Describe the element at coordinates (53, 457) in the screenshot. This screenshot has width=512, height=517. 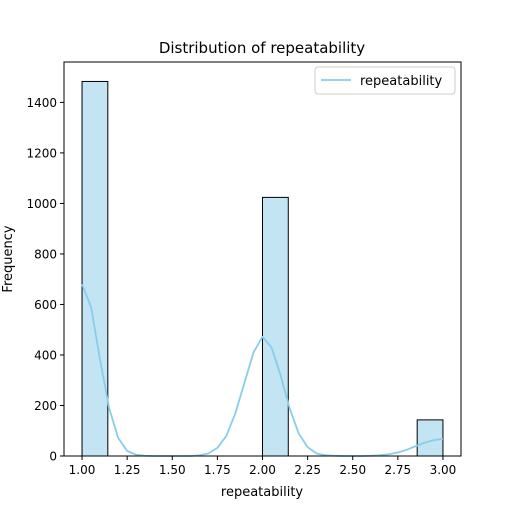
I see `y-tick-label: 0` at that location.